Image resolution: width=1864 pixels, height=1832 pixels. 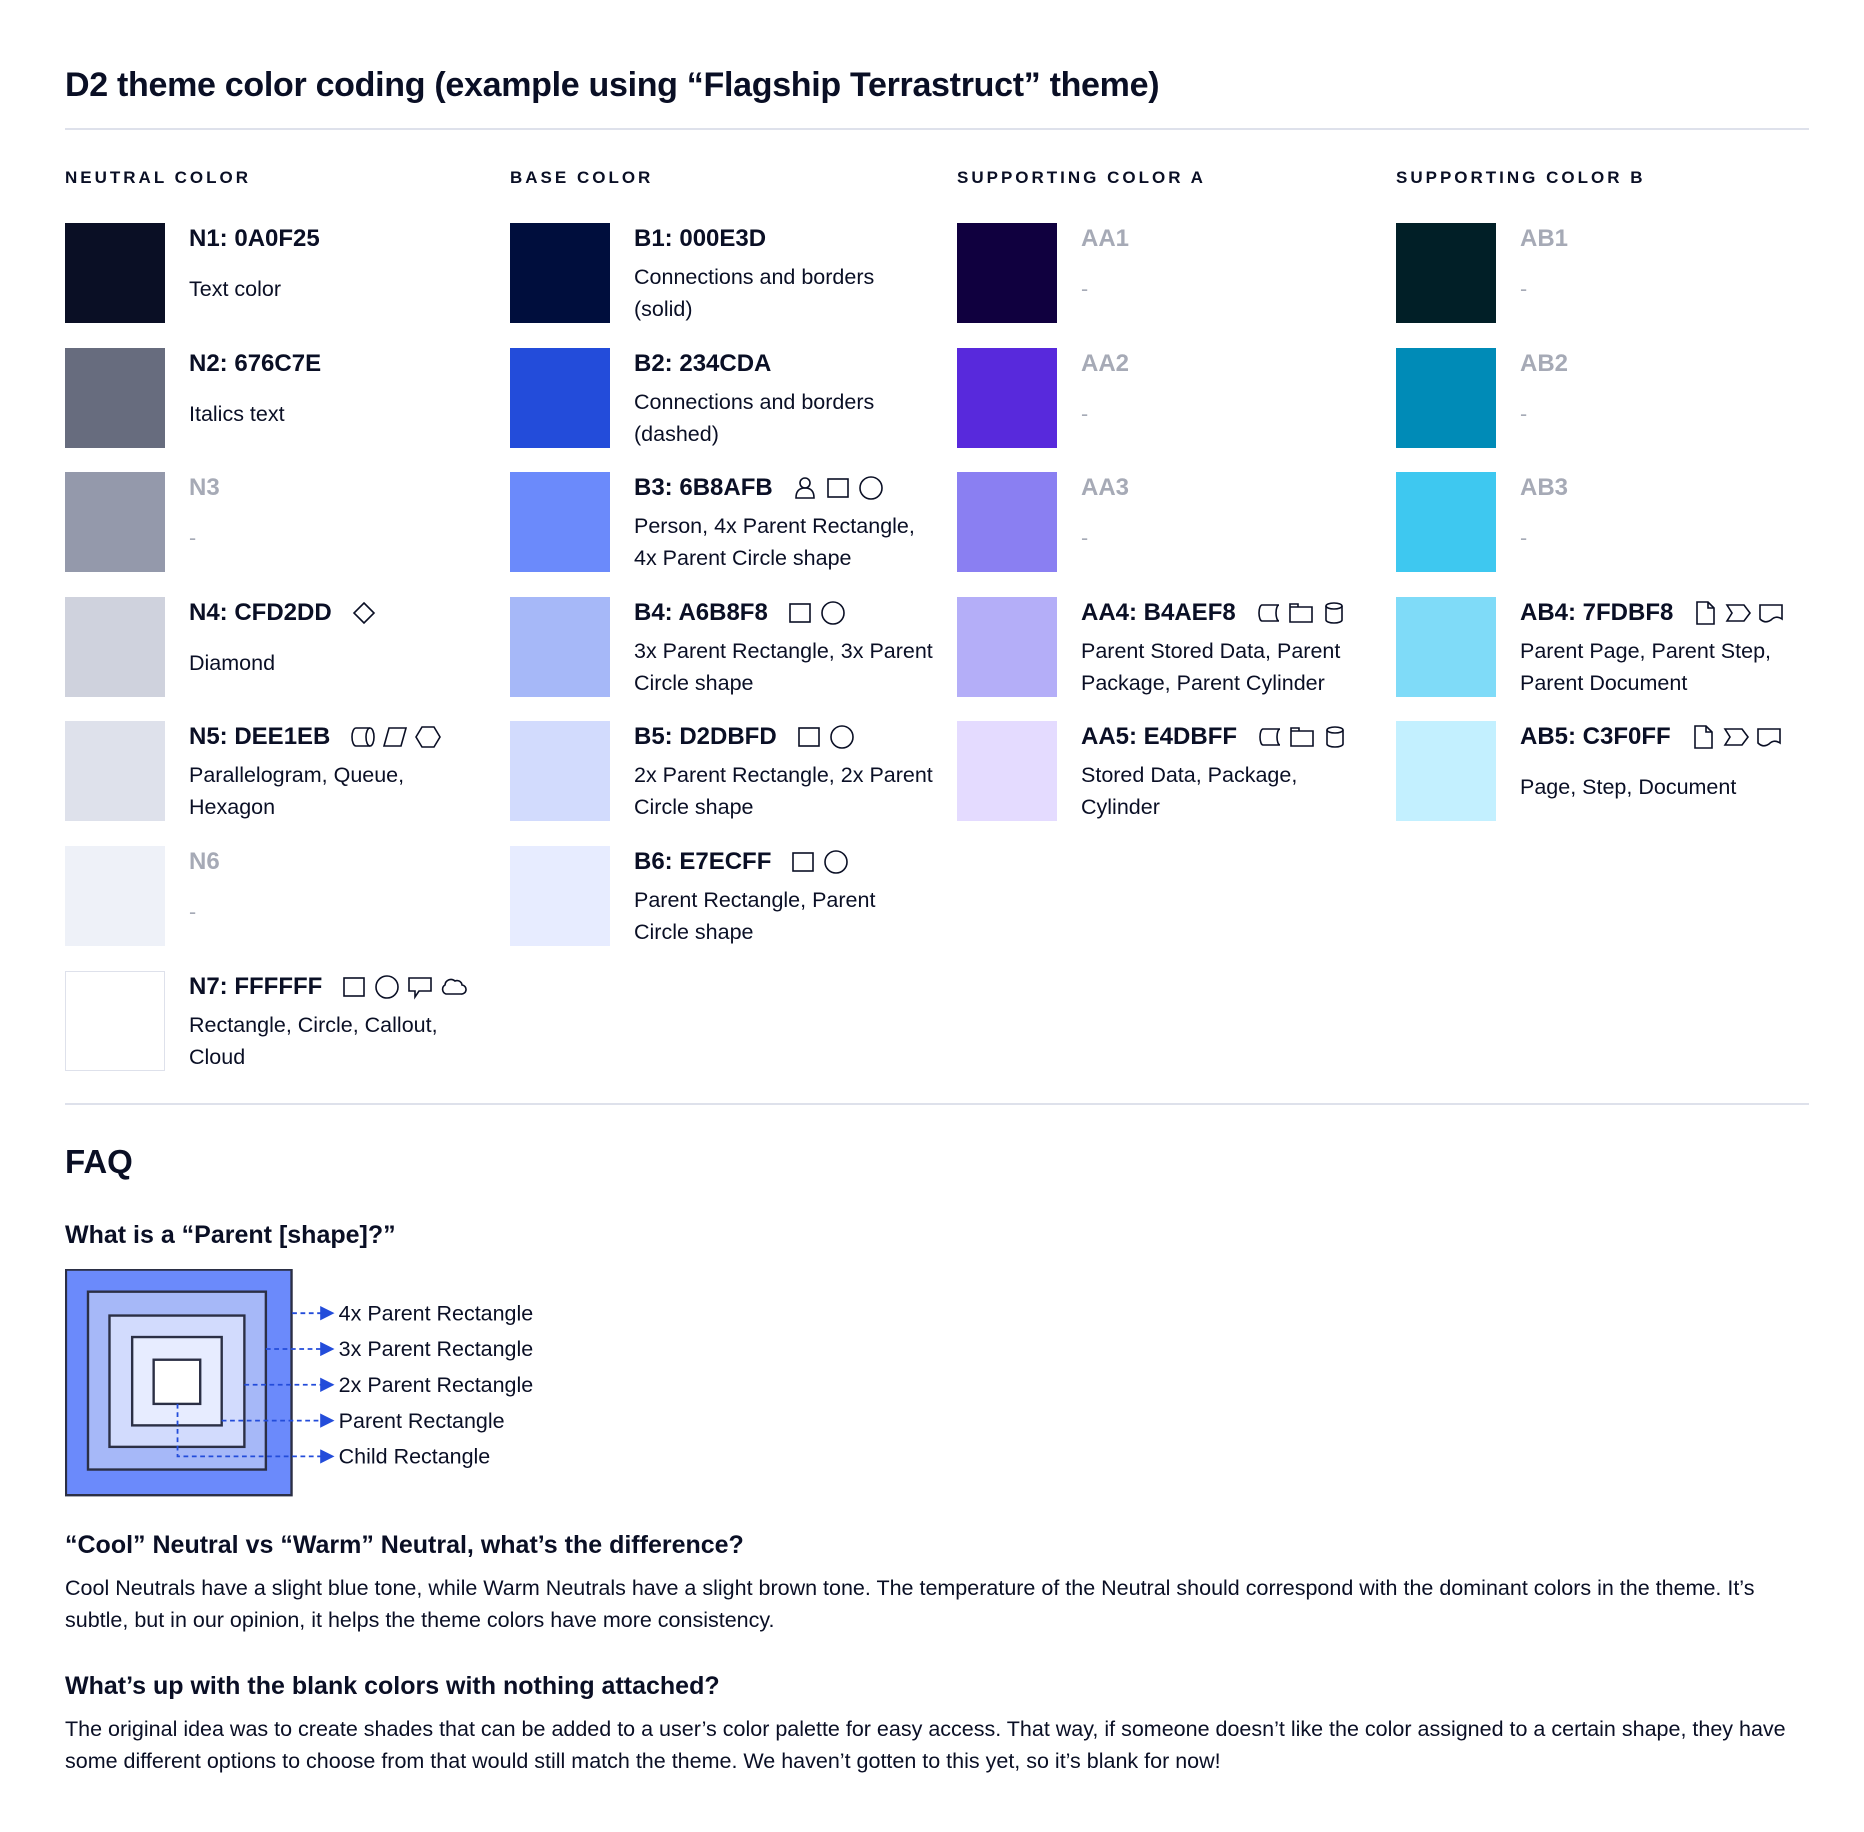 What do you see at coordinates (363, 737) in the screenshot?
I see `queue-icon` at bounding box center [363, 737].